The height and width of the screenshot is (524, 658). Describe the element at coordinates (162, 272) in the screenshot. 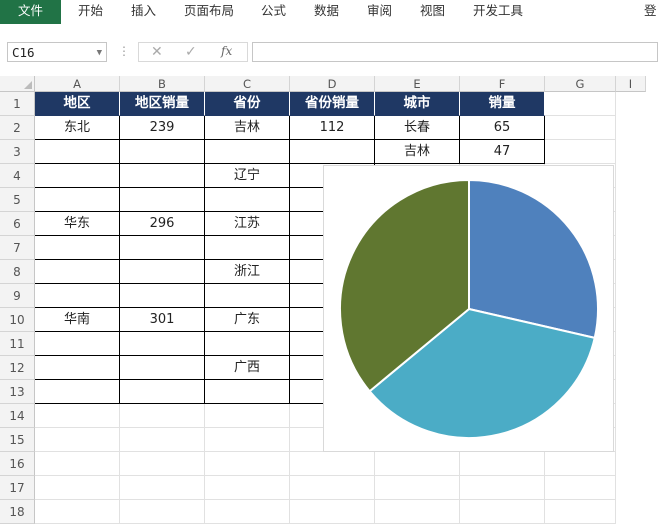

I see `cell-b8` at that location.